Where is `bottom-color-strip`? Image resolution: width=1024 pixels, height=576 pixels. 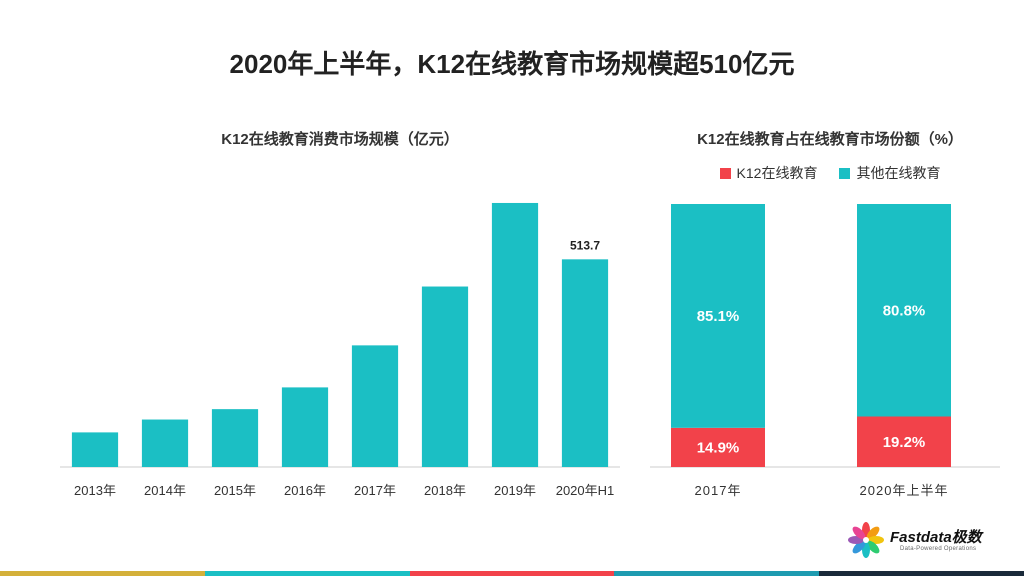 bottom-color-strip is located at coordinates (512, 573).